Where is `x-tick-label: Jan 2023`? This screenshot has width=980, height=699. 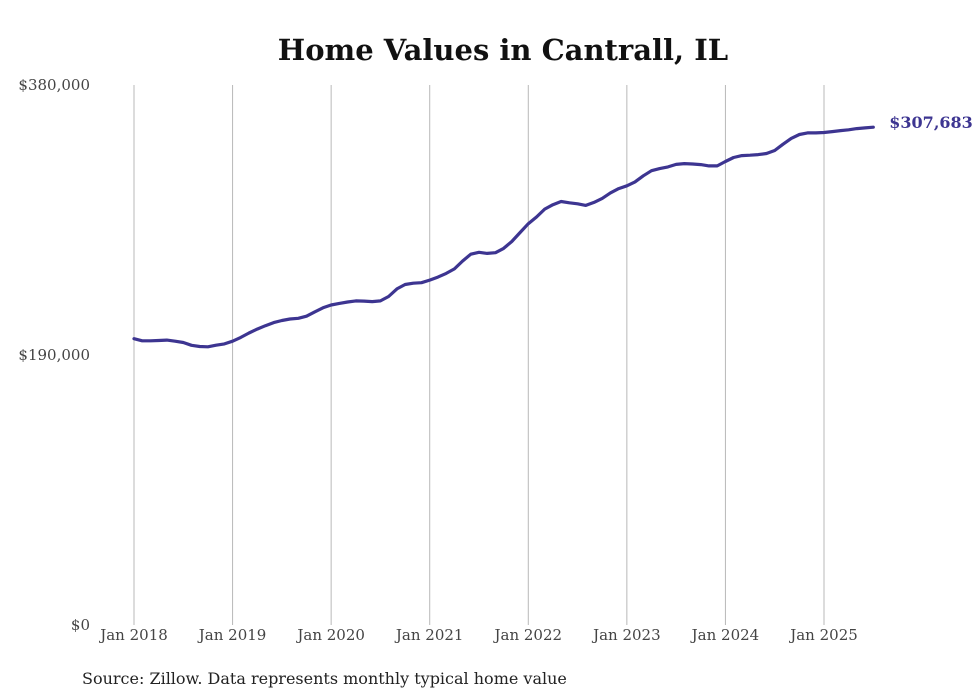
x-tick-label: Jan 2023 is located at coordinates (626, 635).